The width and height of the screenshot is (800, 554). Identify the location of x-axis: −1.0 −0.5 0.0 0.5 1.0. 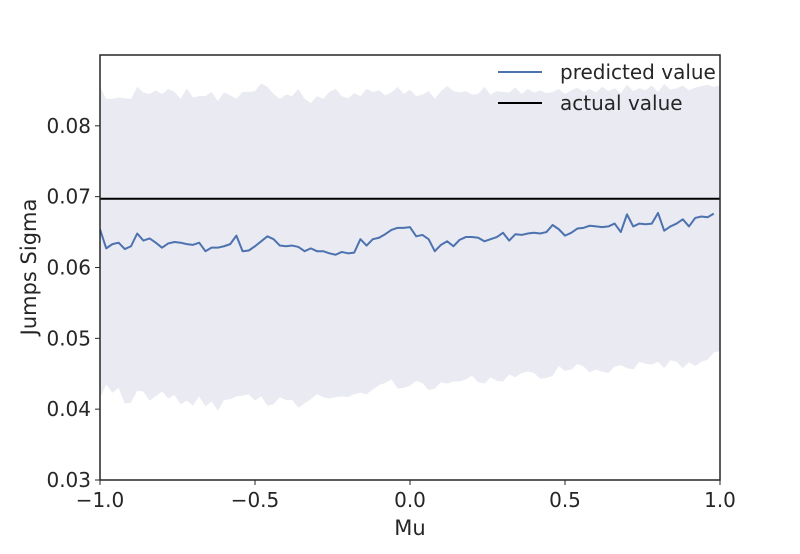
(406, 496).